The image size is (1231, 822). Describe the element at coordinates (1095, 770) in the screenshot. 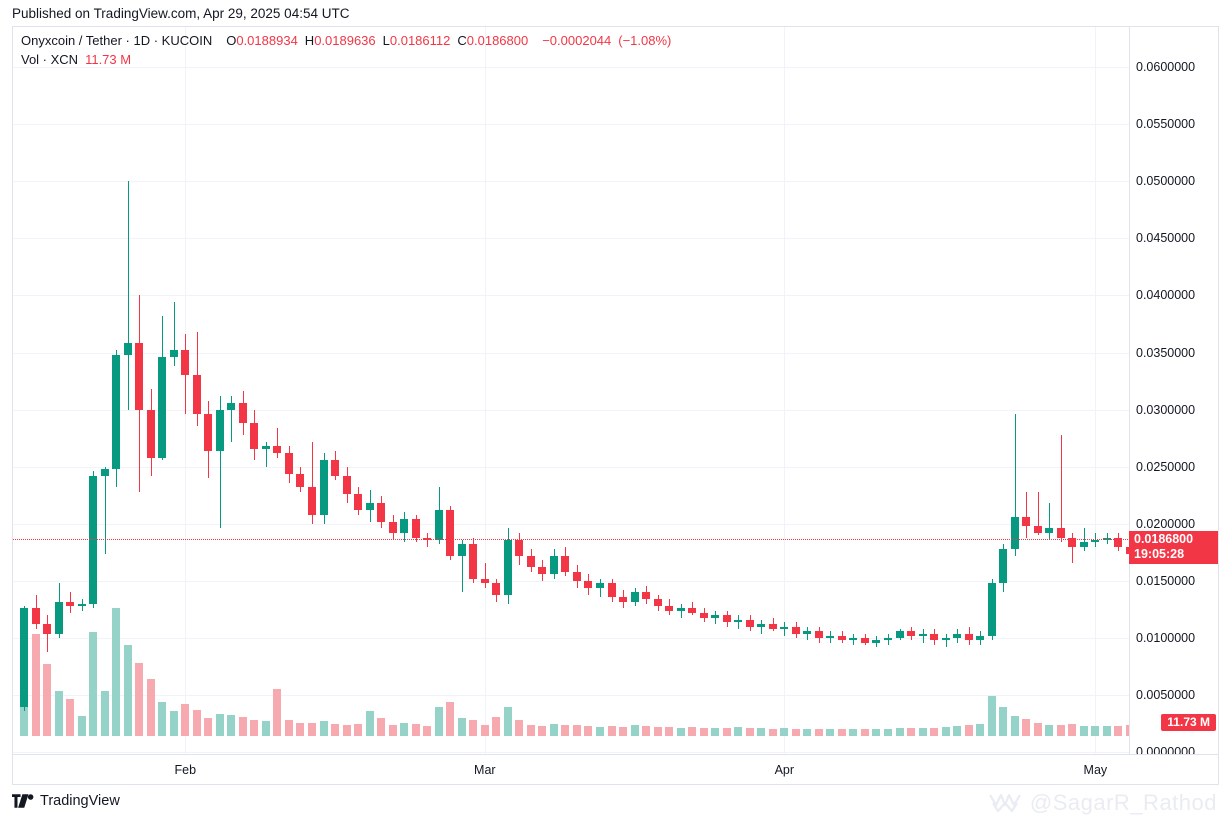

I see `time-axis-tick: May` at that location.